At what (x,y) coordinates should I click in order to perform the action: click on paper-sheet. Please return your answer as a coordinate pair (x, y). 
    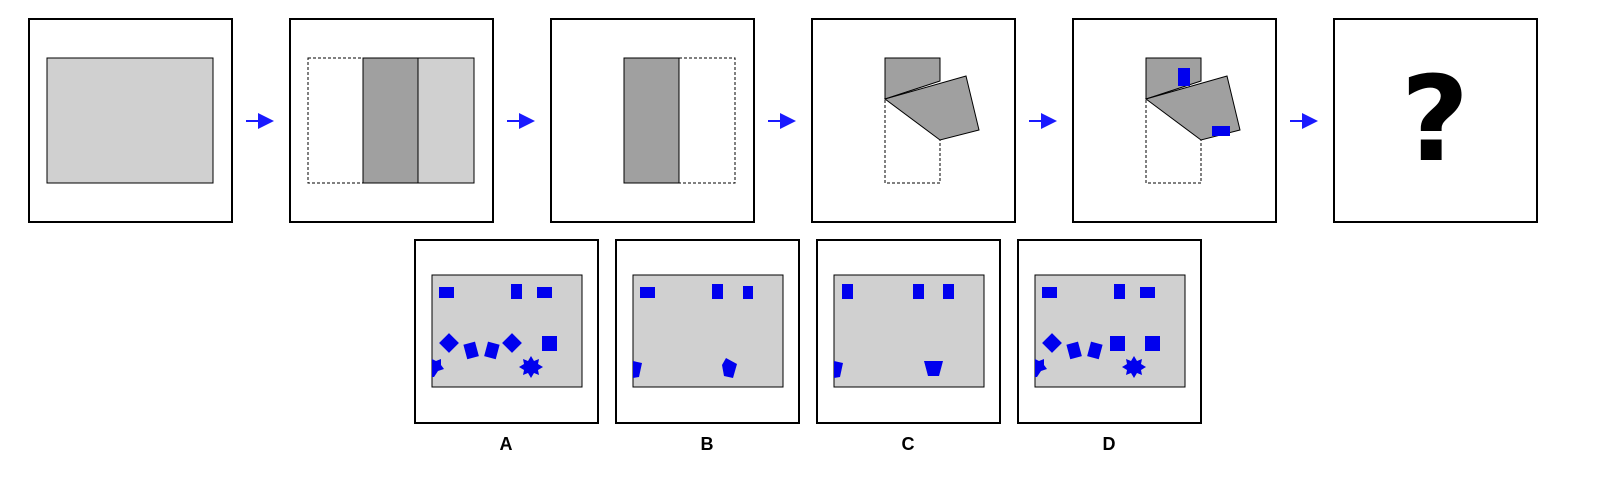
    Looking at the image, I should click on (130, 120).